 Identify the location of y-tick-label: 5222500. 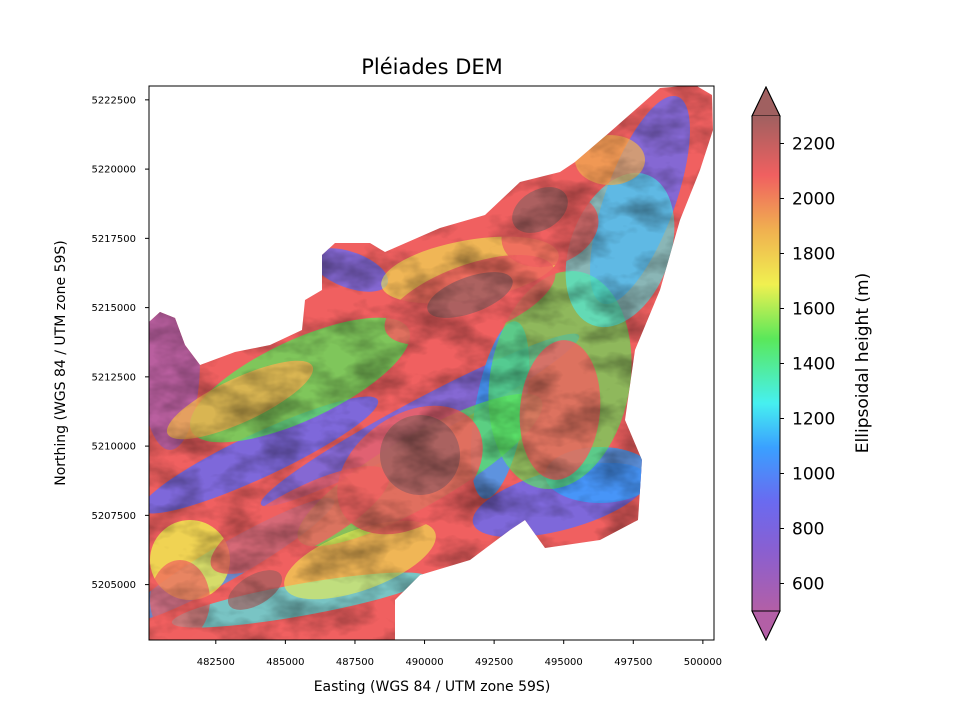
(113, 100).